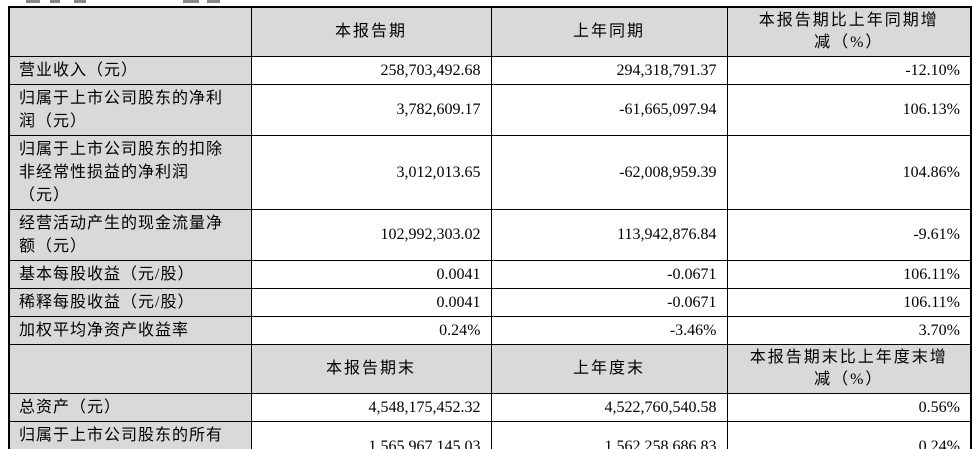 The width and height of the screenshot is (978, 449). Describe the element at coordinates (609, 407) in the screenshot. I see `prior-period-value: 4,522,760,540.58` at that location.